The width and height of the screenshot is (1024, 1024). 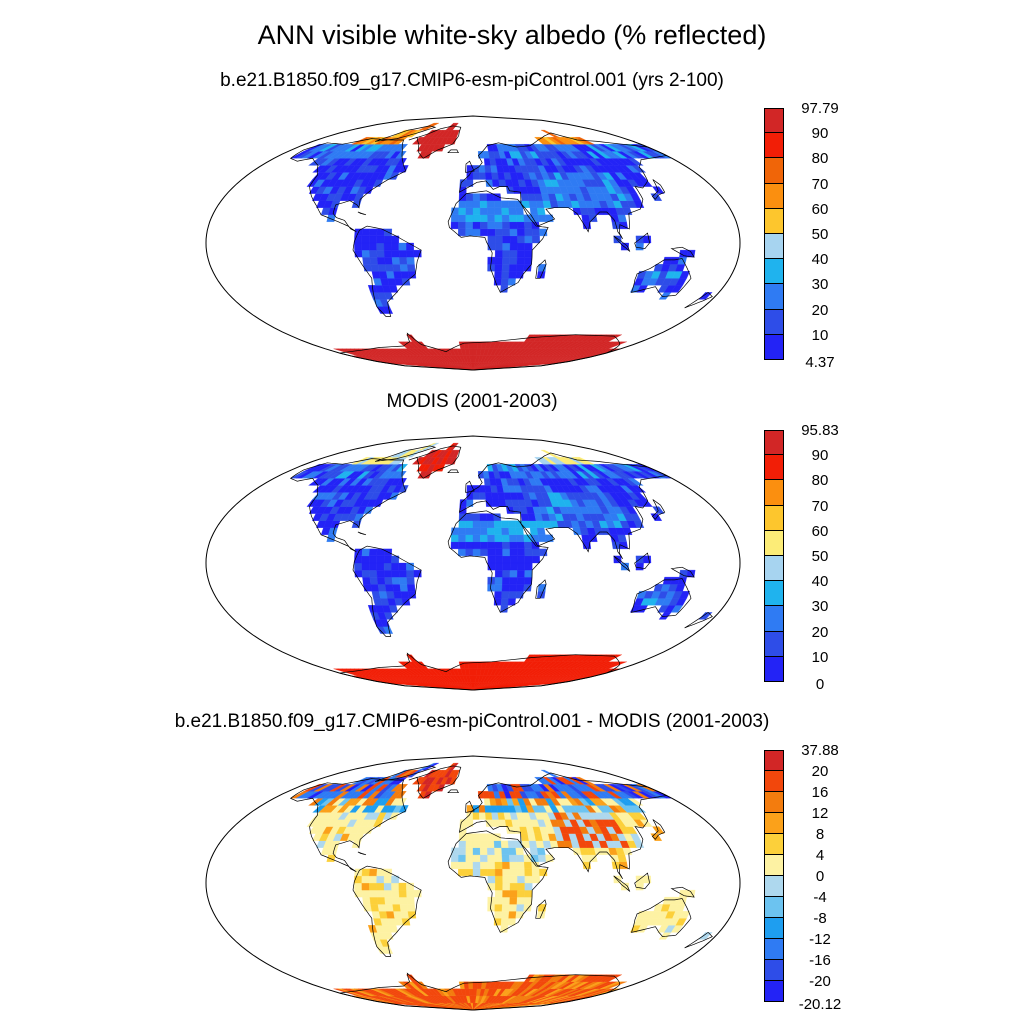 What do you see at coordinates (820, 792) in the screenshot?
I see `colorbar-tick-label: 16` at bounding box center [820, 792].